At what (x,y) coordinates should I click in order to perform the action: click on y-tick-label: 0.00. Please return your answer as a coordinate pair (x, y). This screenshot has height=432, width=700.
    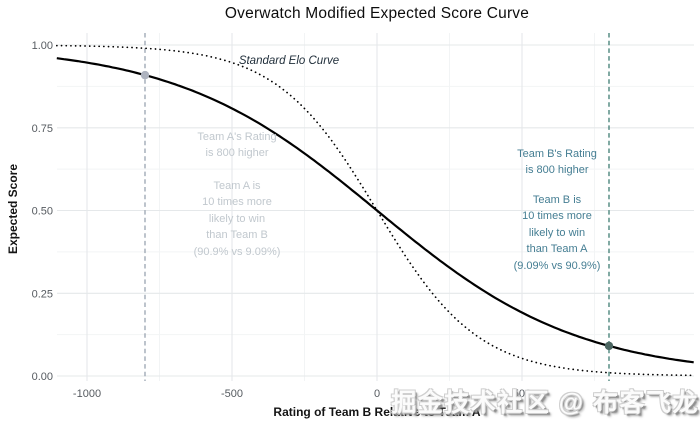
    Looking at the image, I should click on (42, 377).